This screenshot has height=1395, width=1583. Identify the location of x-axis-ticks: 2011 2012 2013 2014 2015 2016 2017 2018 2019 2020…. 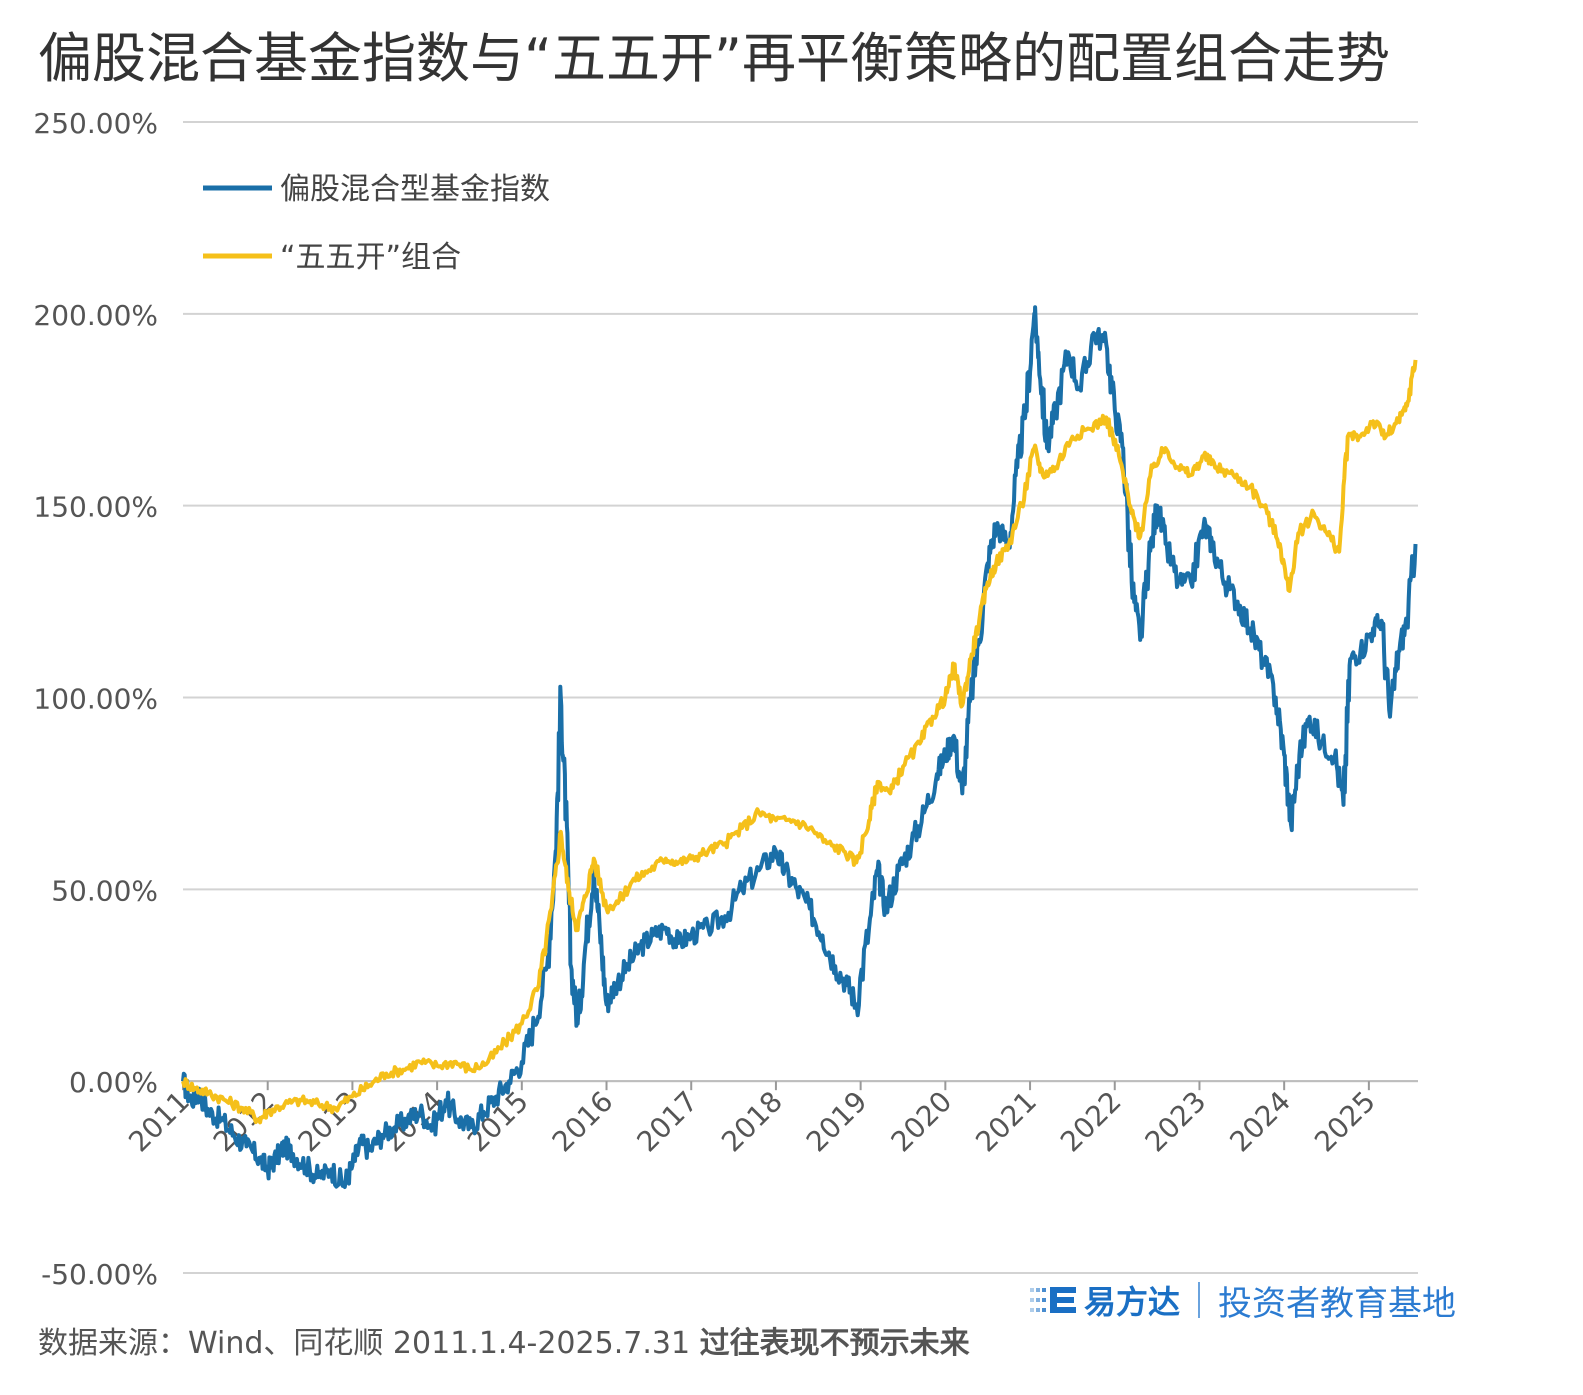
(752, 1120).